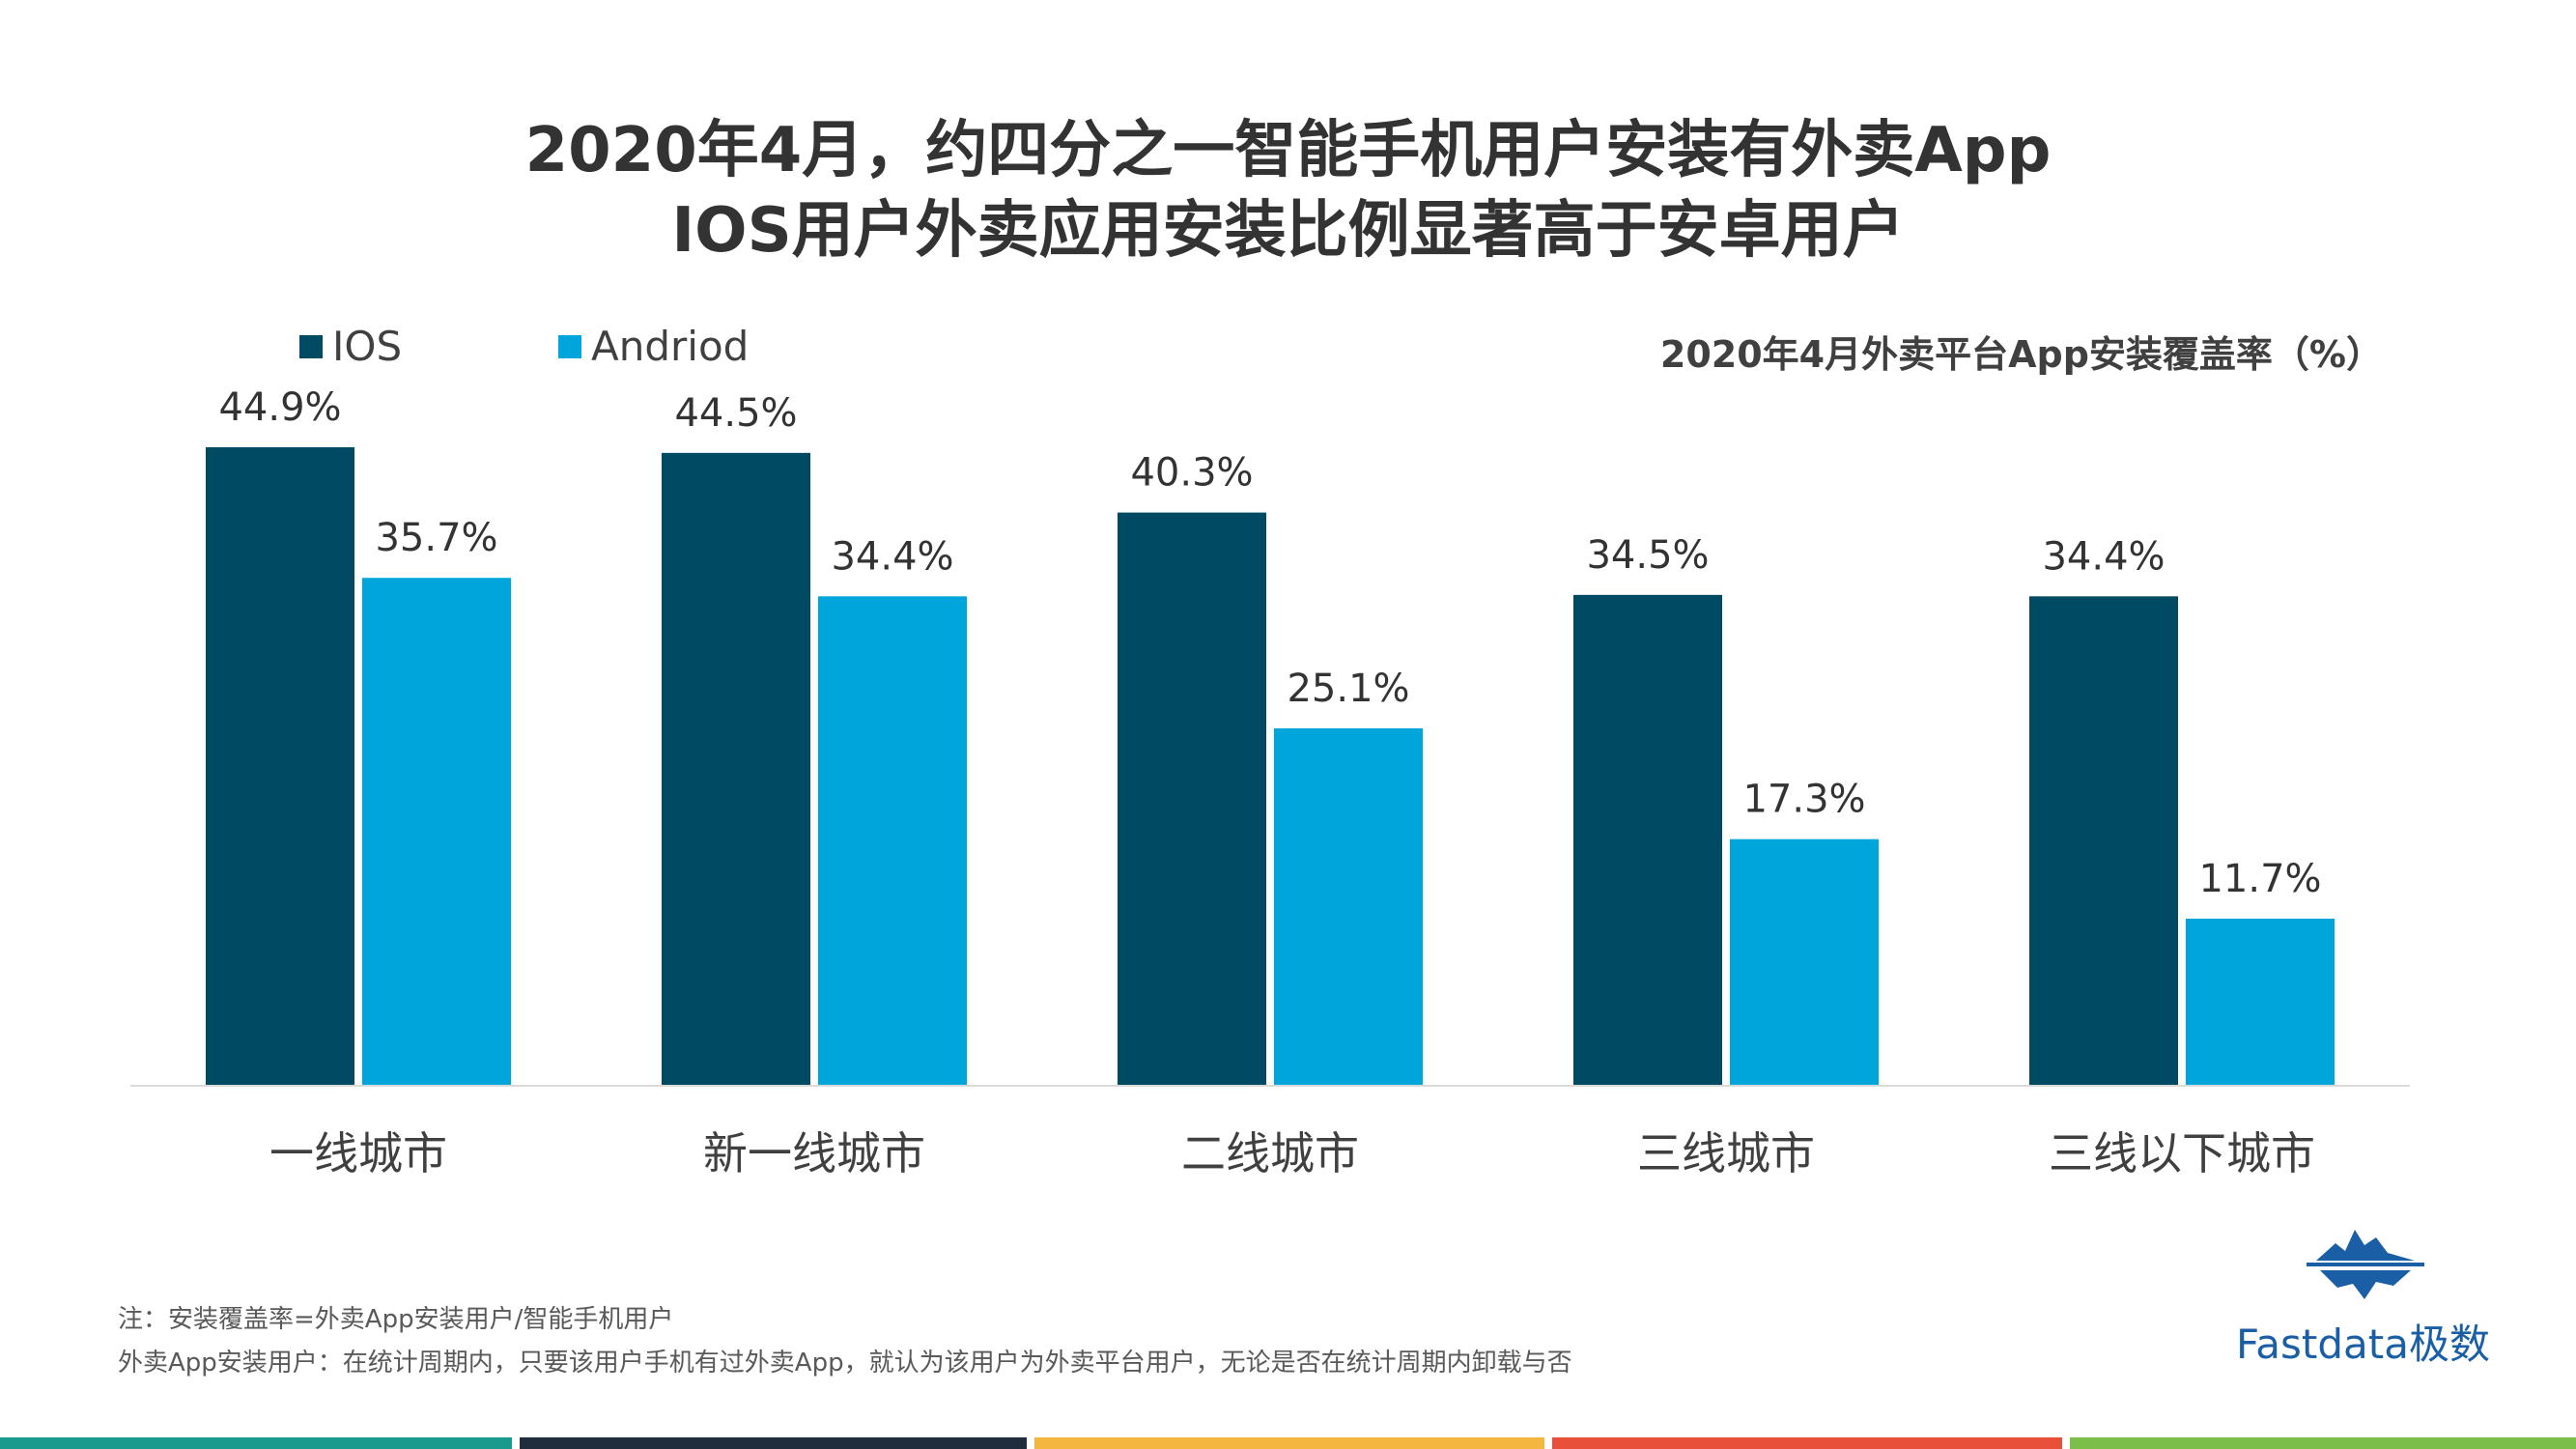 This screenshot has height=1449, width=2576. I want to click on data-label-ios-1: 44.5%, so click(735, 413).